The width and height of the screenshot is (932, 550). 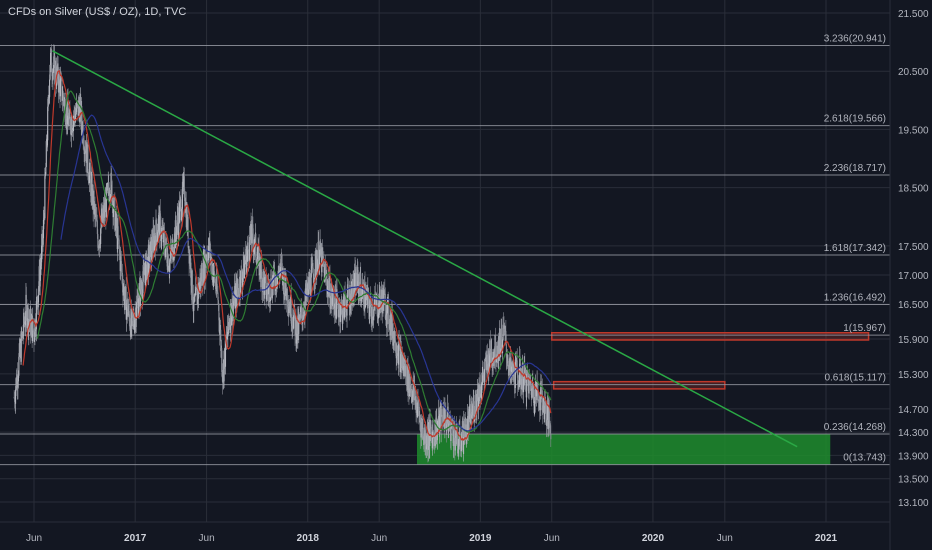 What do you see at coordinates (913, 14) in the screenshot?
I see `price-axis-tick-label: 21.500` at bounding box center [913, 14].